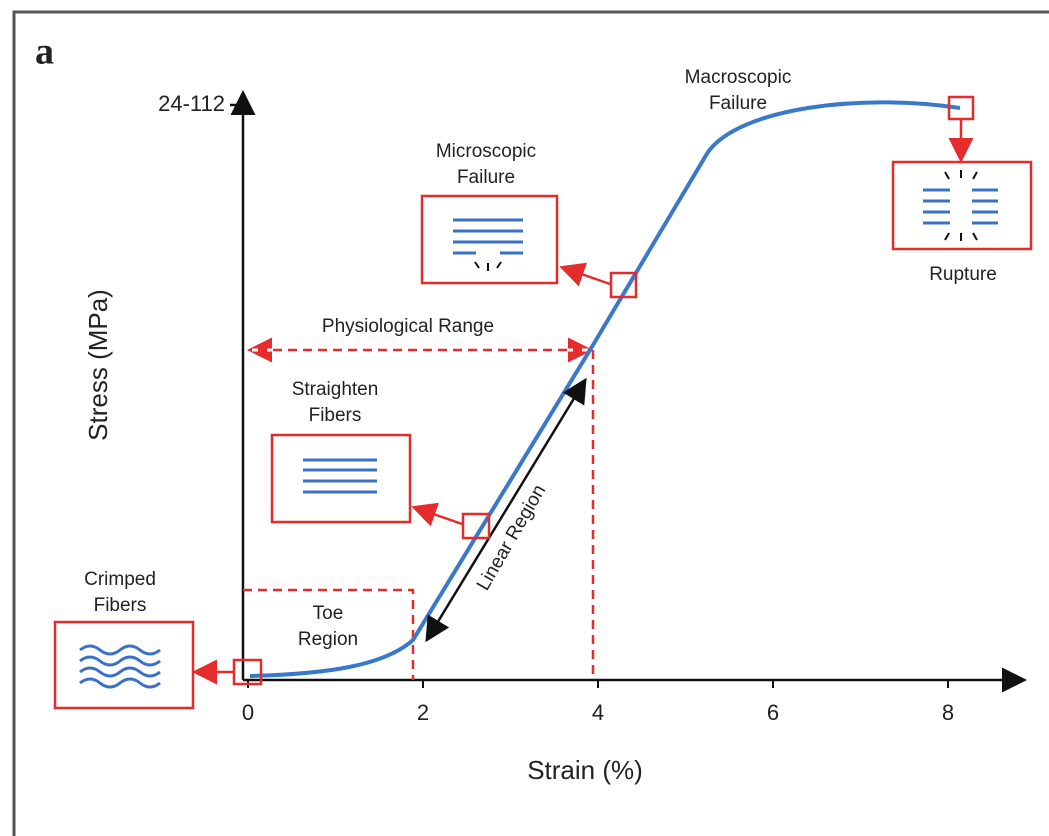 The width and height of the screenshot is (1049, 836). I want to click on straight-icon, so click(340, 476).